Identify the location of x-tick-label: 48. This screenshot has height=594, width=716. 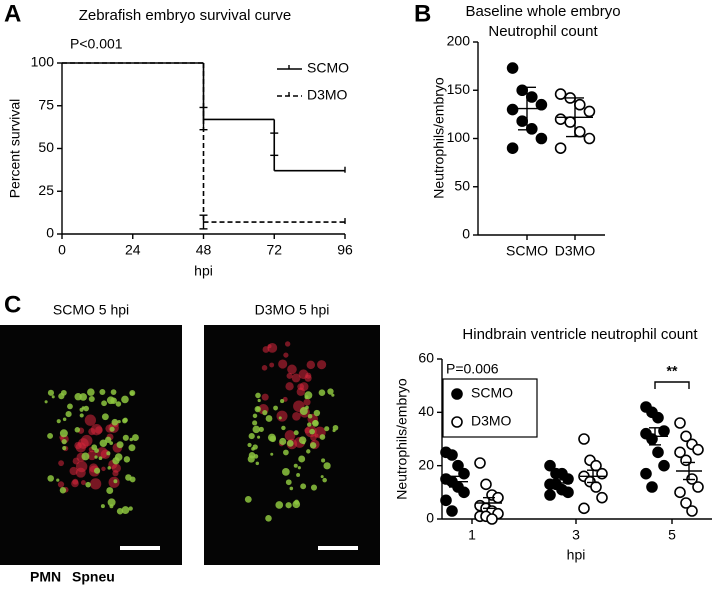
(204, 250).